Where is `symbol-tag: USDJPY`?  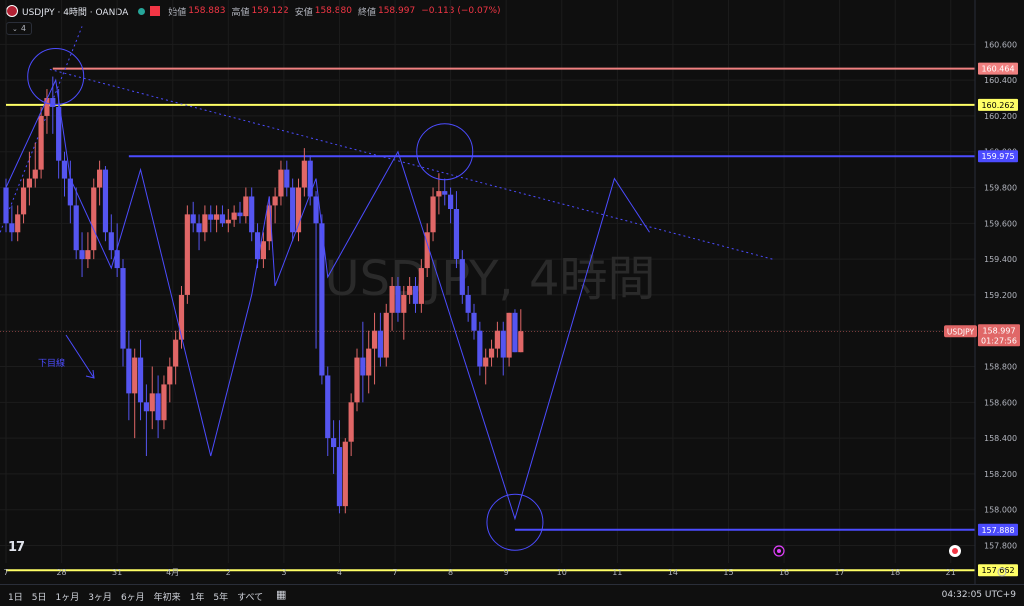
symbol-tag: USDJPY is located at coordinates (960, 331).